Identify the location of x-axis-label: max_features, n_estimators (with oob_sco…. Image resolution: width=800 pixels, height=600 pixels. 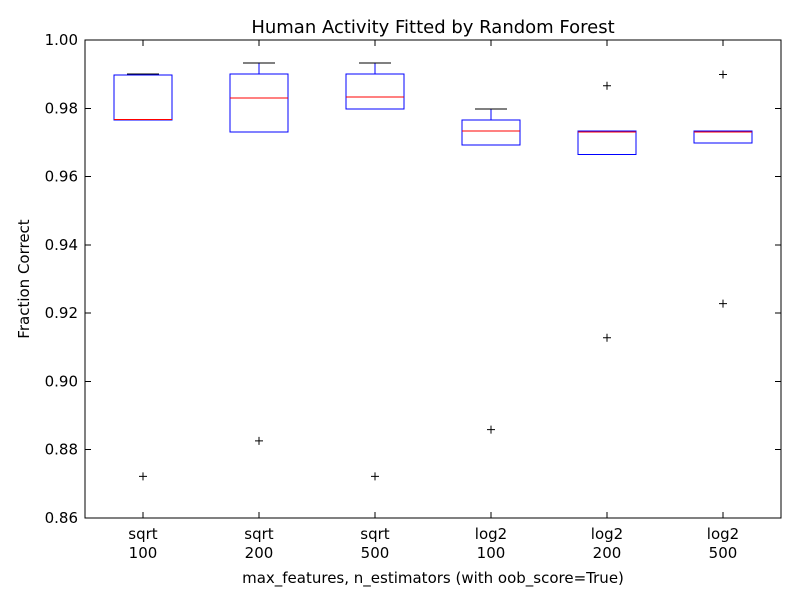
(433, 578).